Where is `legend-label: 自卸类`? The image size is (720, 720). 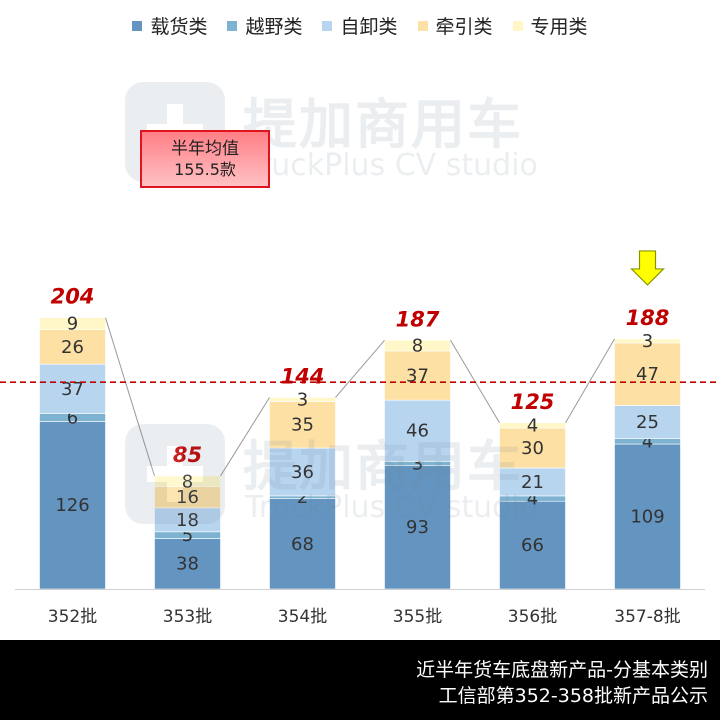 legend-label: 自卸类 is located at coordinates (369, 27).